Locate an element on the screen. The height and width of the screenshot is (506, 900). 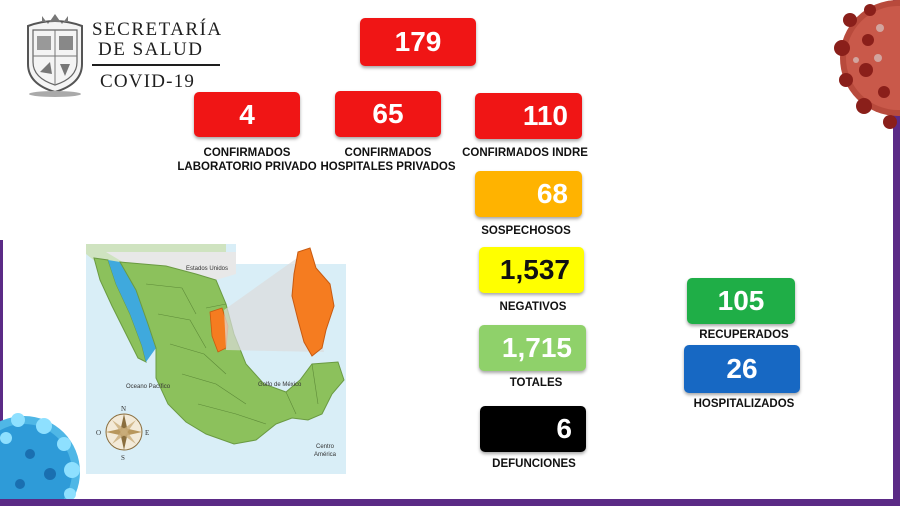
private-hospitals-label-line1: CONFIRMADOS is located at coordinates (388, 153).